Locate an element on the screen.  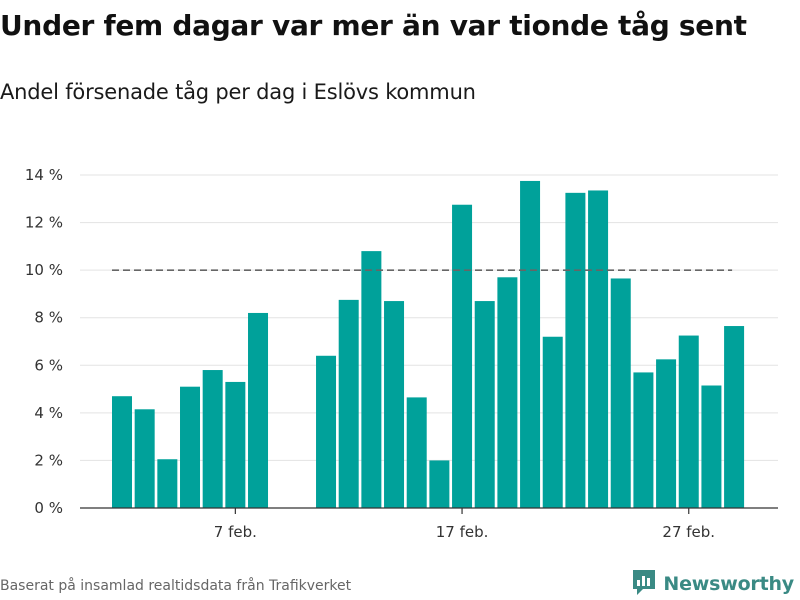
x-tick-label: 17 feb. is located at coordinates (462, 532).